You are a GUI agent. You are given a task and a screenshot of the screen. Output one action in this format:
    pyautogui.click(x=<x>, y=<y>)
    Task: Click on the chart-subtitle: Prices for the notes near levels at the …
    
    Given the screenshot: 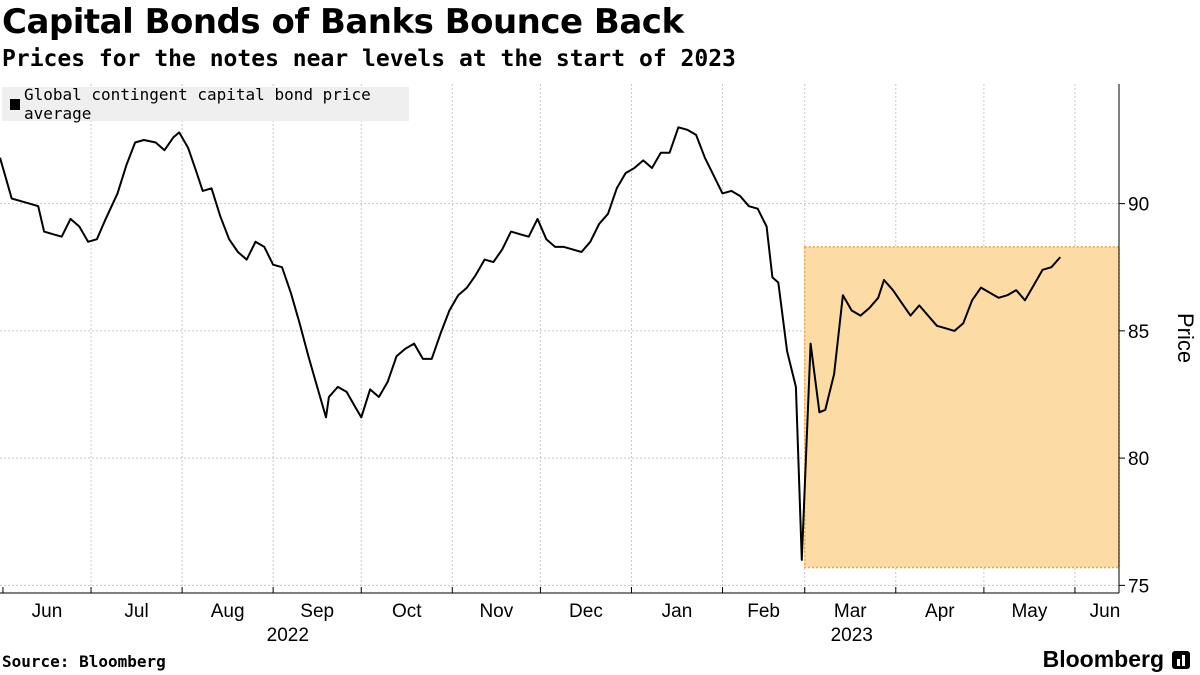 What is the action you would take?
    pyautogui.click(x=369, y=59)
    